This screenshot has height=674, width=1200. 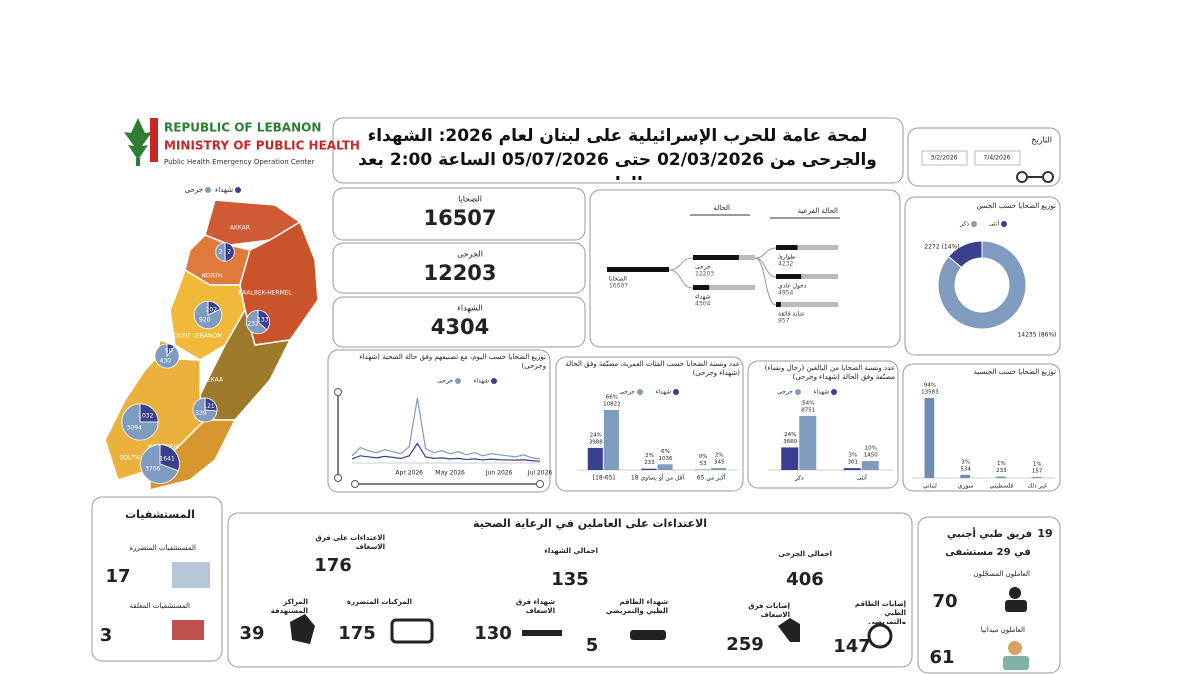 What do you see at coordinates (711, 478) in the screenshot?
I see `x-tick-label: أكبر من 65` at bounding box center [711, 478].